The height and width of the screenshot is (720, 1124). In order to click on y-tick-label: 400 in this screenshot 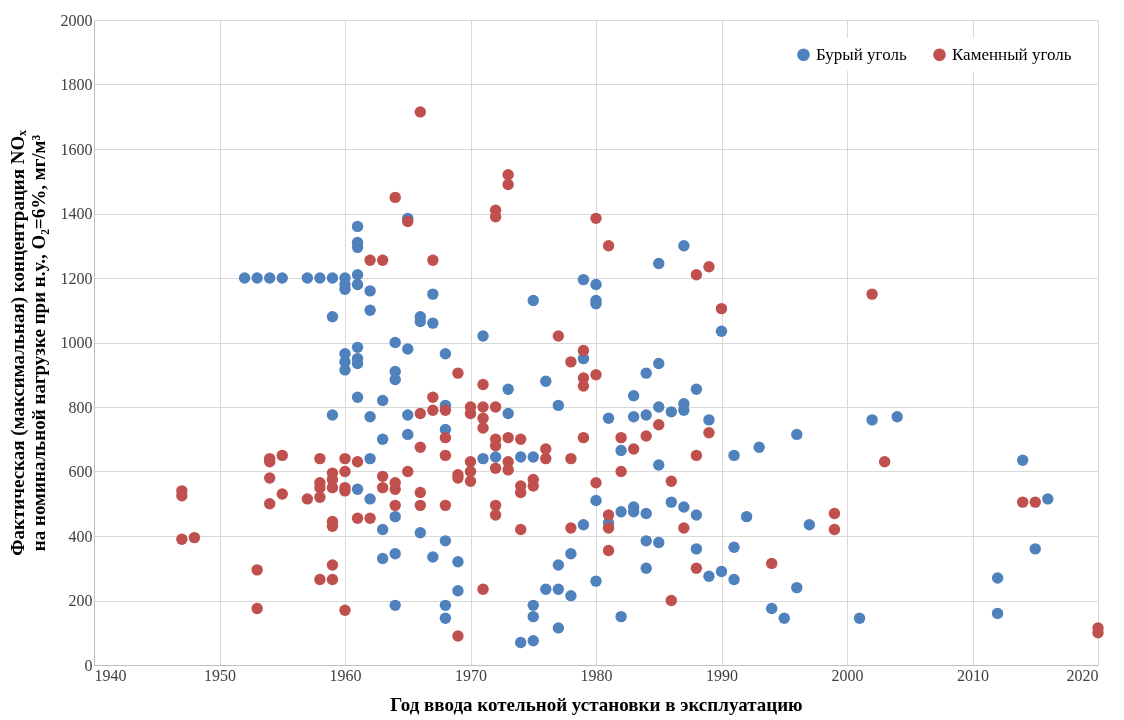, I will do `click(80, 536)`.